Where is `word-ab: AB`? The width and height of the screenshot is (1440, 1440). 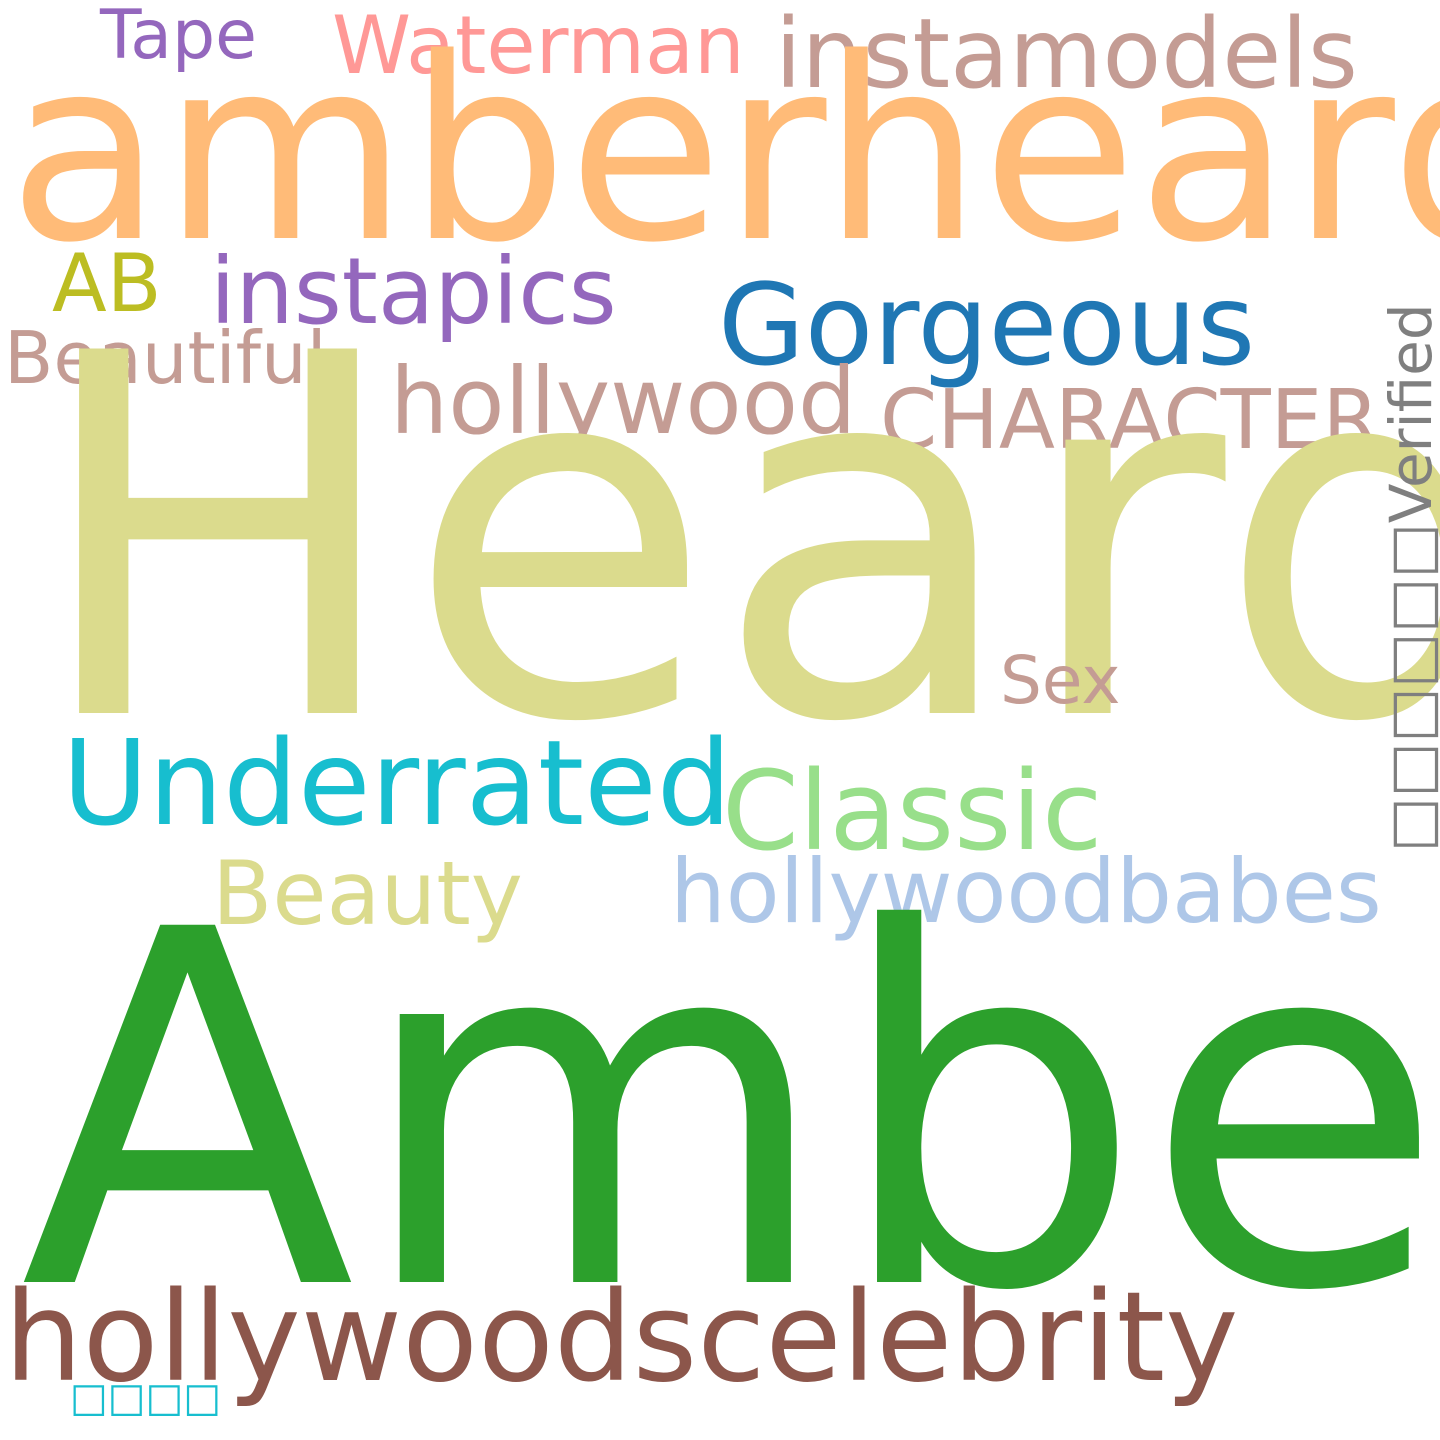 word-ab: AB is located at coordinates (107, 283).